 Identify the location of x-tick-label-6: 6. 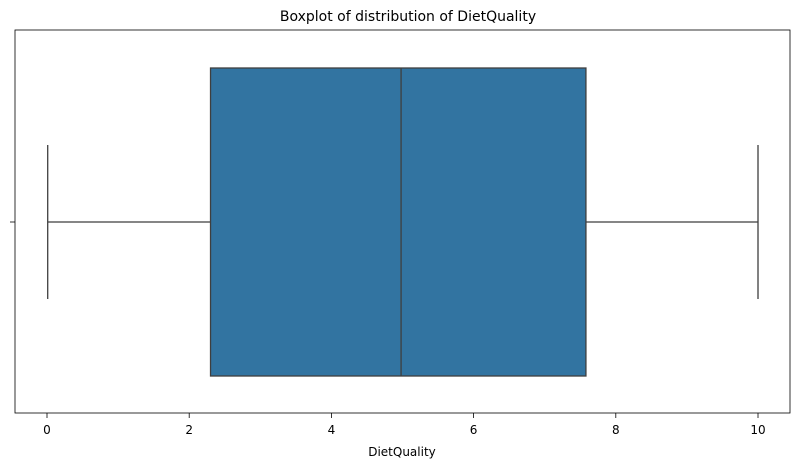
(474, 430).